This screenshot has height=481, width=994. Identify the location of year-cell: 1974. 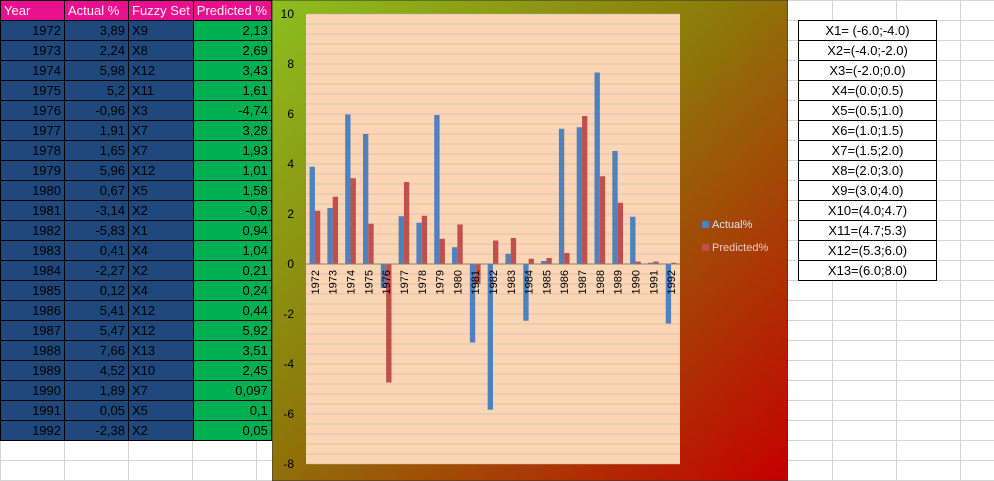
(32, 70).